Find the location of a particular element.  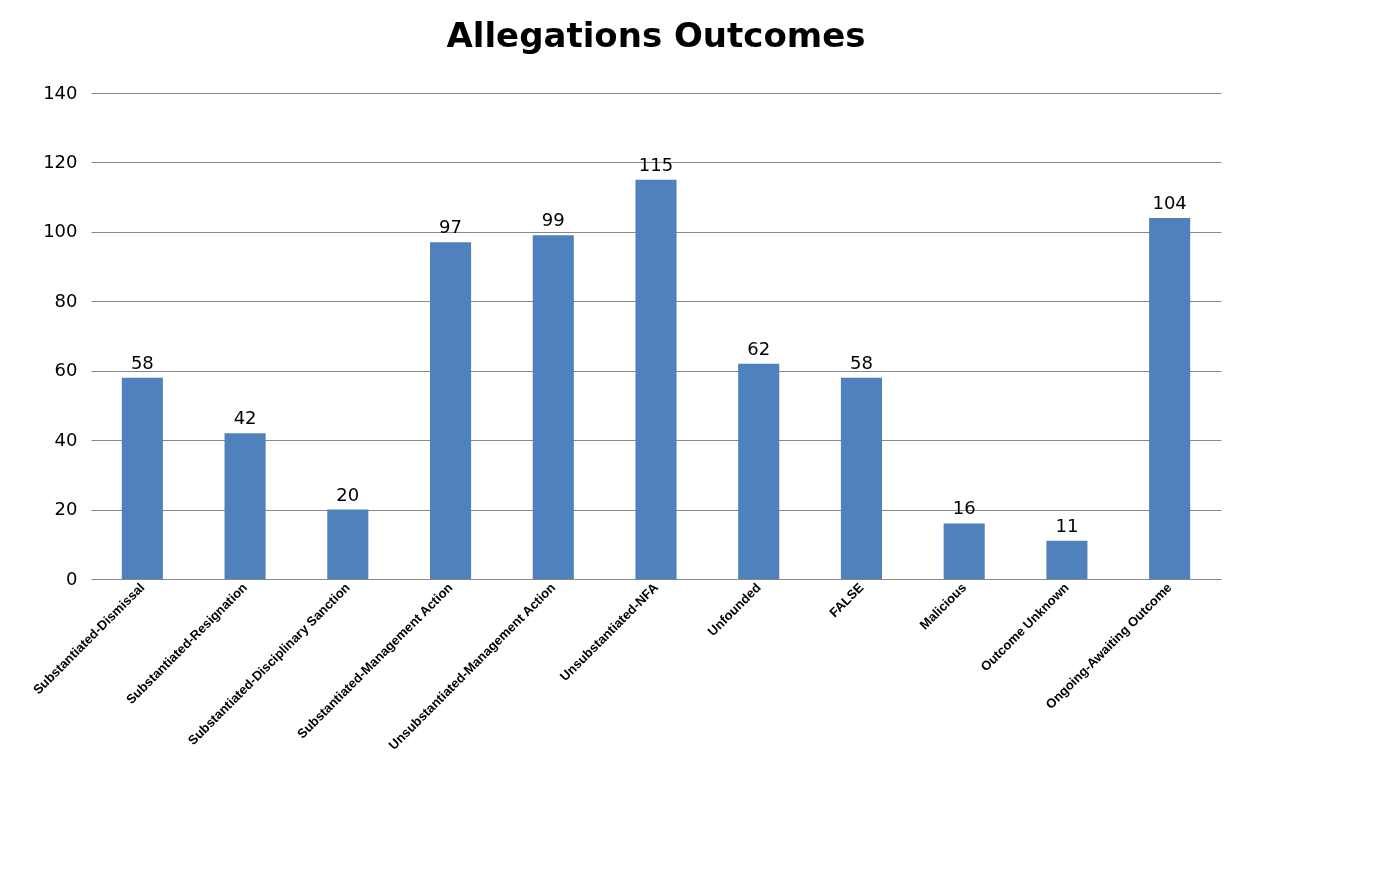

data-label: 11 is located at coordinates (1067, 525).